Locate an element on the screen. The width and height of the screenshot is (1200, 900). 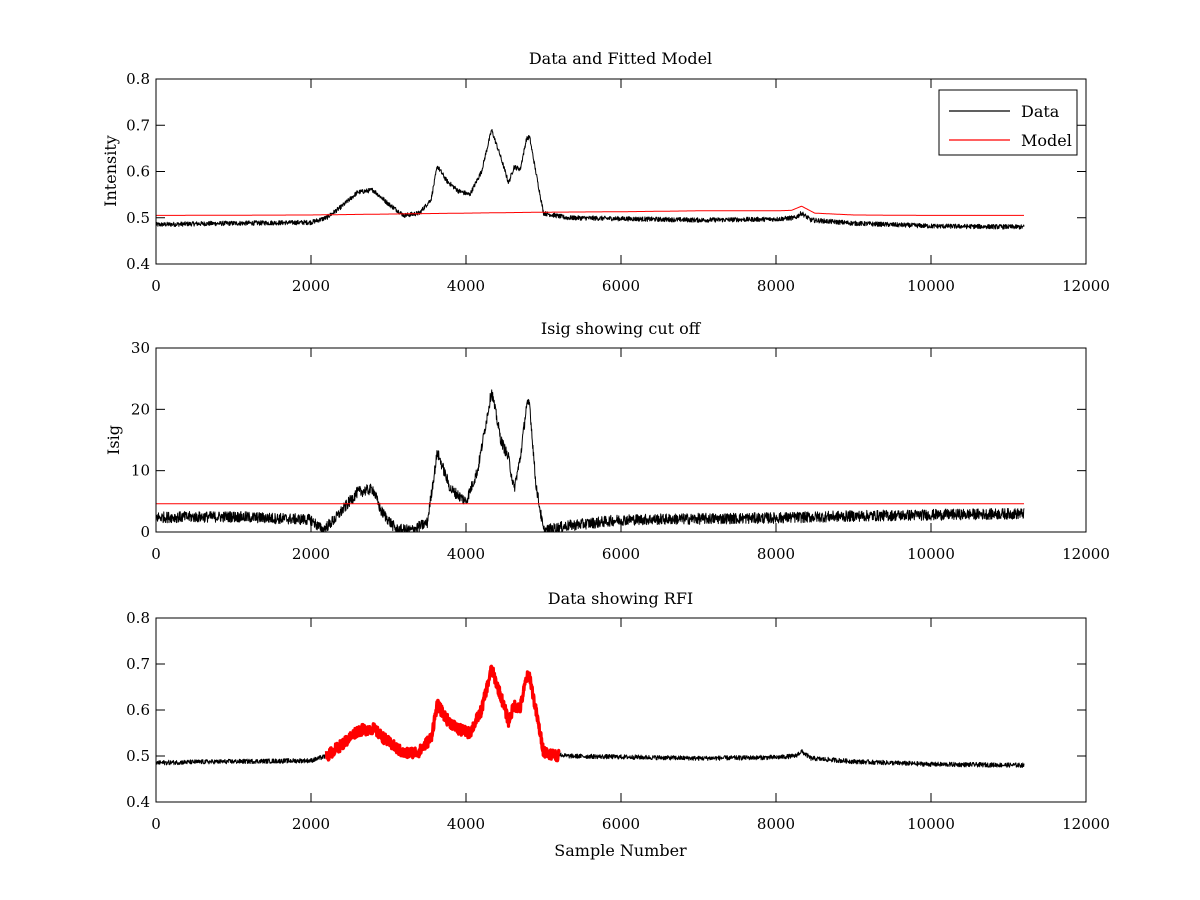
legend-box is located at coordinates (1008, 122).